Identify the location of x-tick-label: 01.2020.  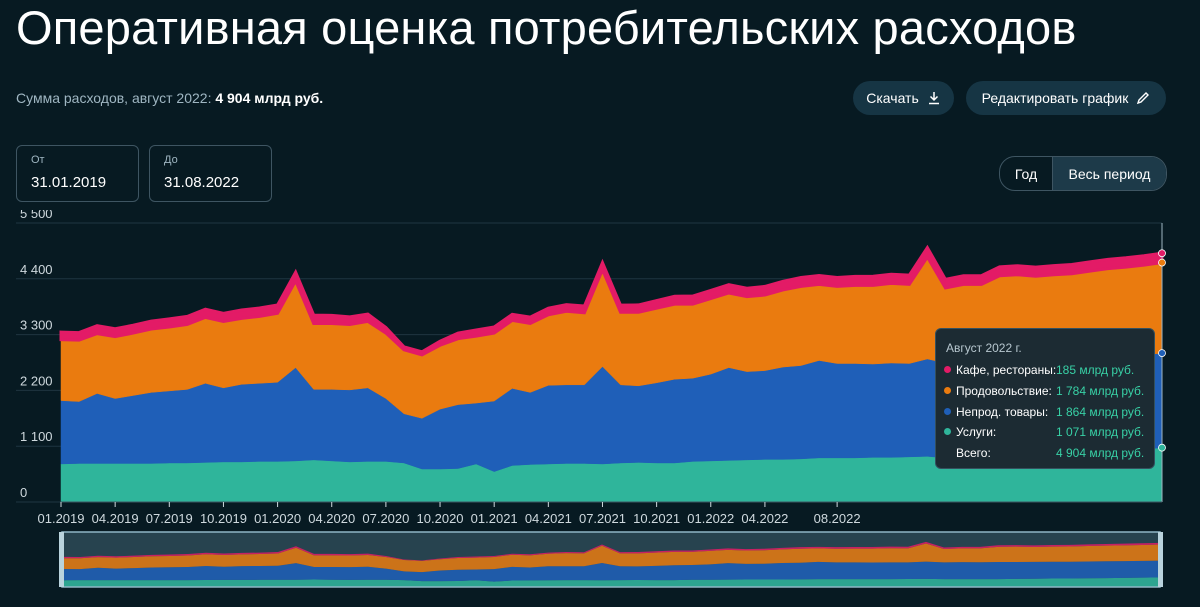
(277, 518).